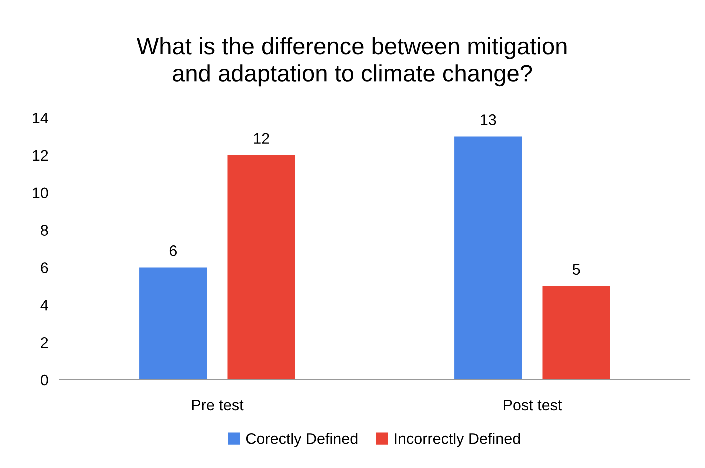  Describe the element at coordinates (457, 440) in the screenshot. I see `legend-label: Incorrectly Defined` at that location.